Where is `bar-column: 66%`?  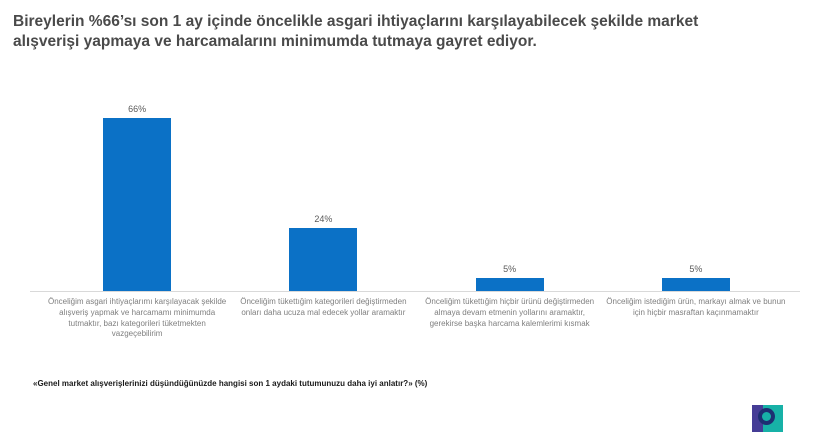 bar-column: 66% is located at coordinates (137, 193).